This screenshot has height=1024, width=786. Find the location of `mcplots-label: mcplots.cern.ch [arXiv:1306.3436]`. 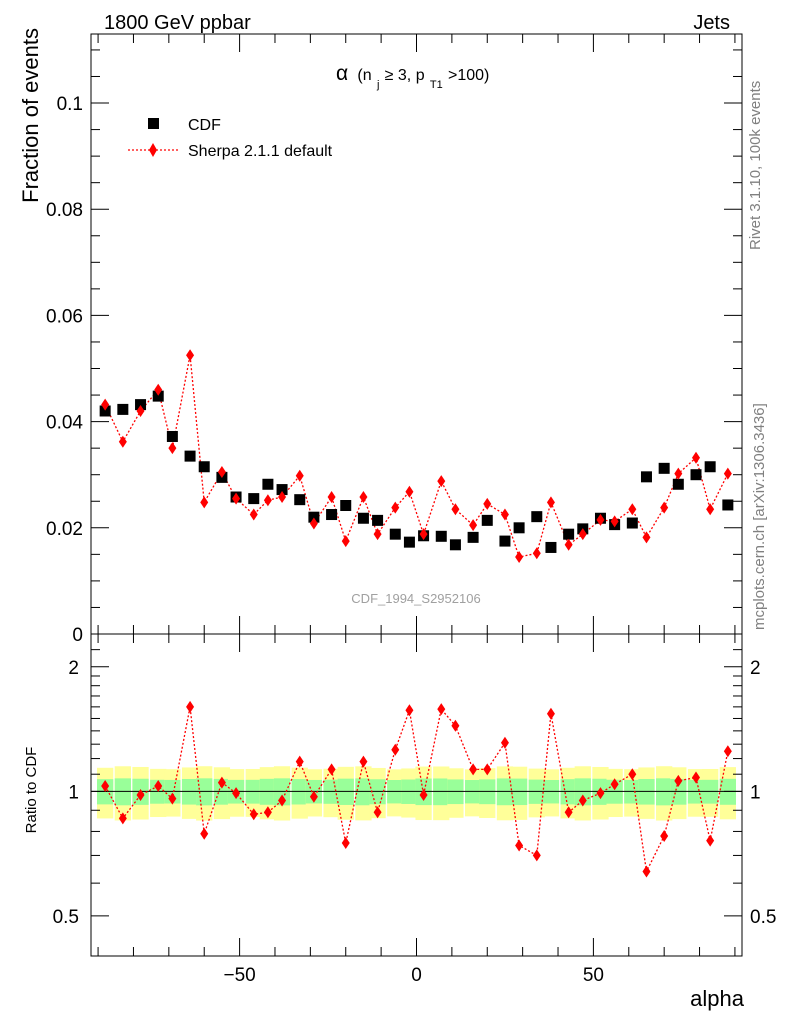

mcplots-label: mcplots.cern.ch [arXiv:1306.3436] is located at coordinates (759, 516).